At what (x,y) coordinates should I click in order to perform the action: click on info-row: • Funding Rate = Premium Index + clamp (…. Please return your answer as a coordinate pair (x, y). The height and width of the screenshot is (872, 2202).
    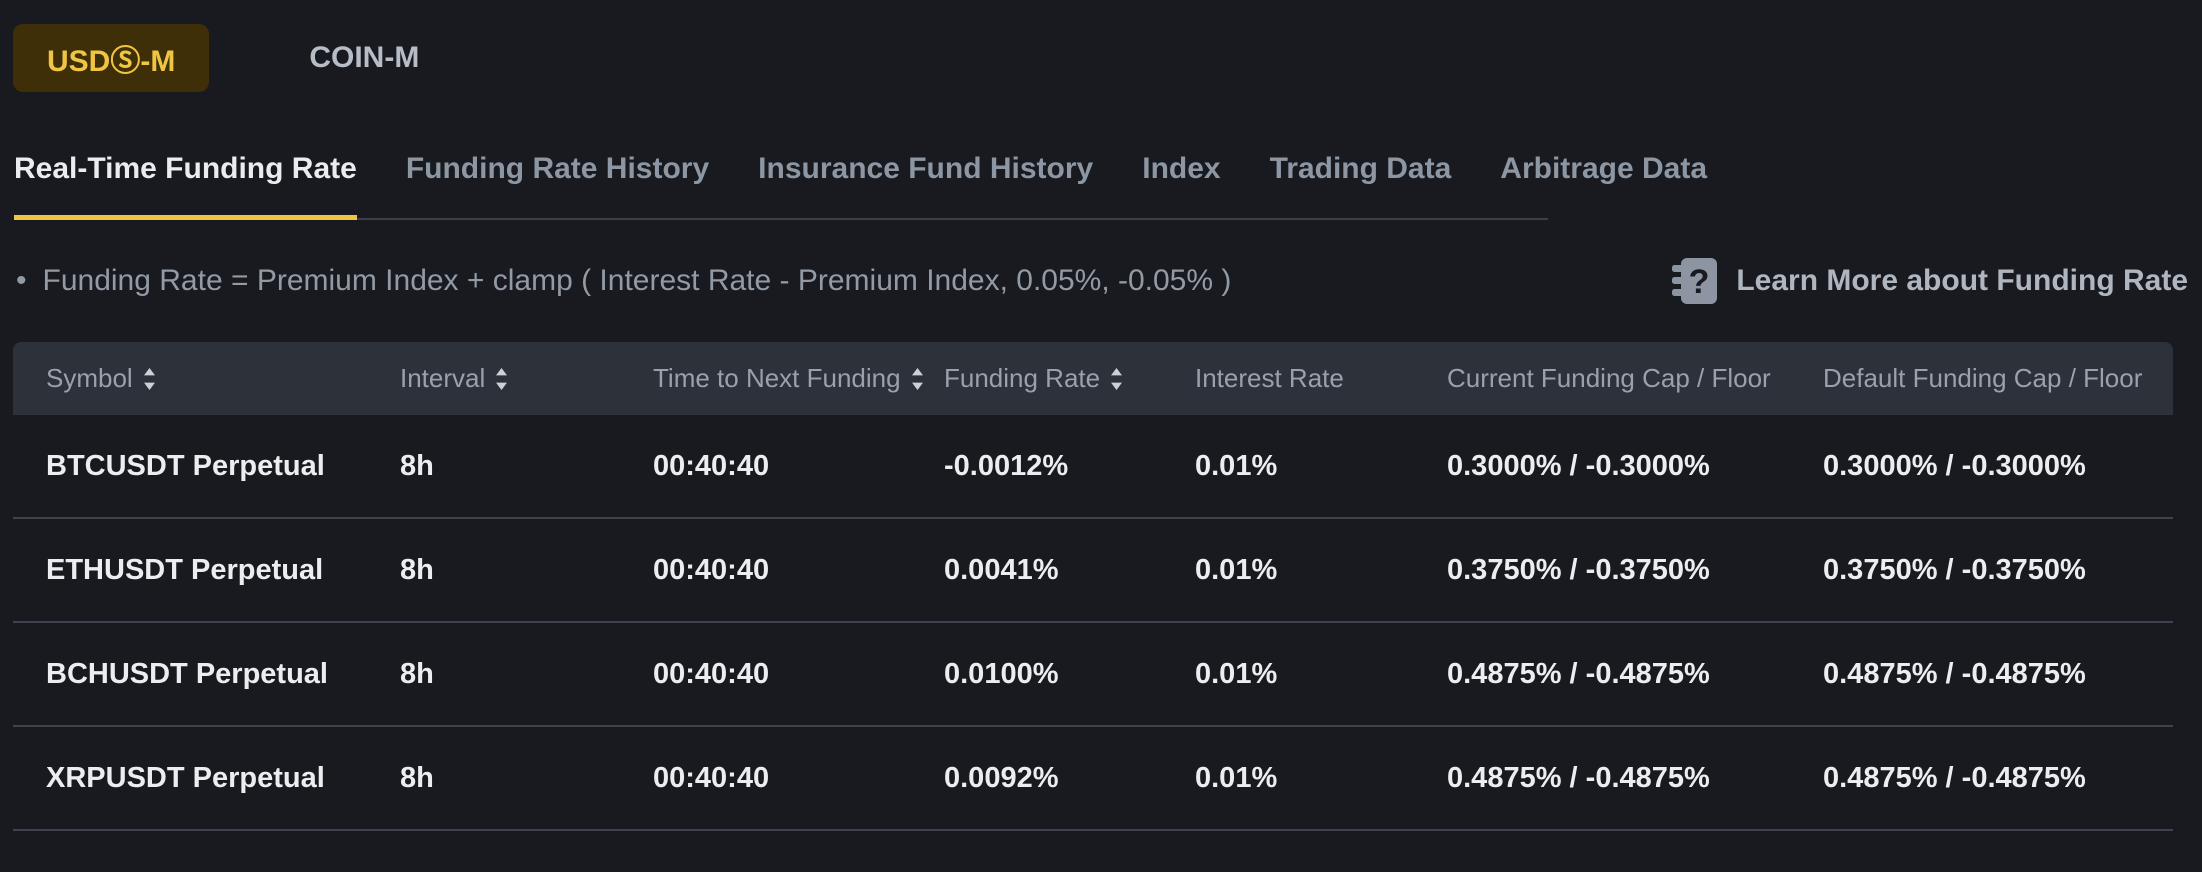
    Looking at the image, I should click on (1101, 281).